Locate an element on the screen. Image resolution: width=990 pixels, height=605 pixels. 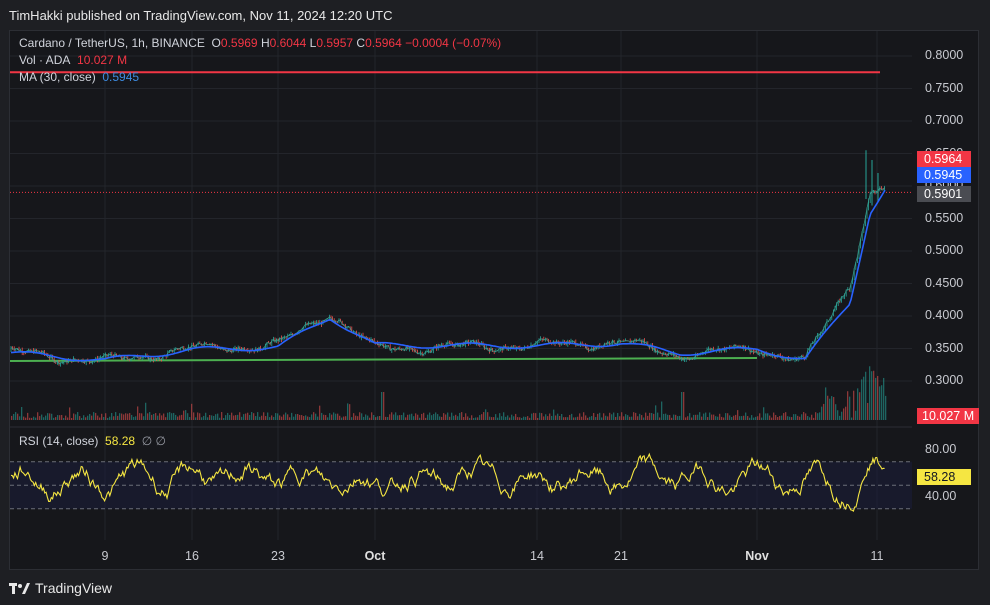
rsi-line is located at coordinates (447, 482).